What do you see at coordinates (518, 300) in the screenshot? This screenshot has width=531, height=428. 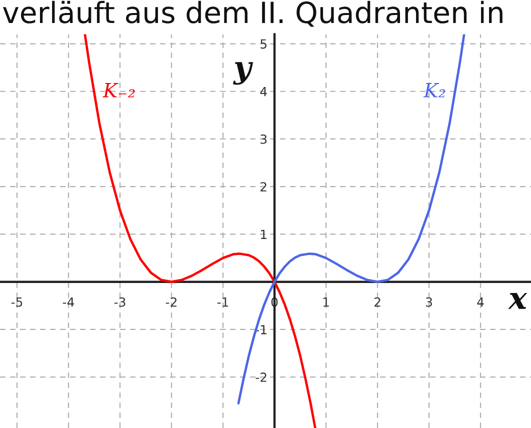 I see `x-axis-title: x` at bounding box center [518, 300].